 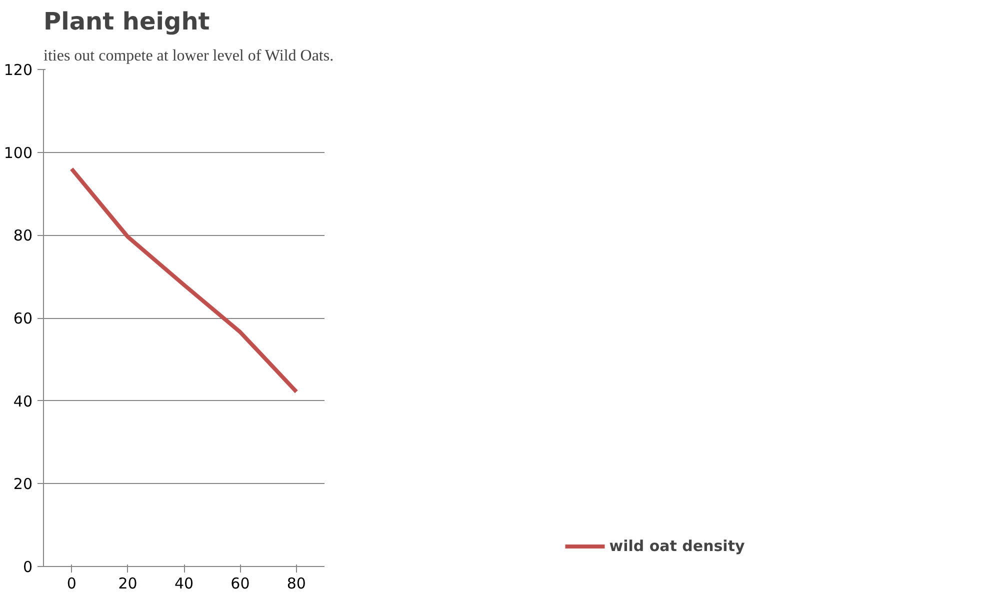 What do you see at coordinates (18, 153) in the screenshot?
I see `y-tick-label: 100` at bounding box center [18, 153].